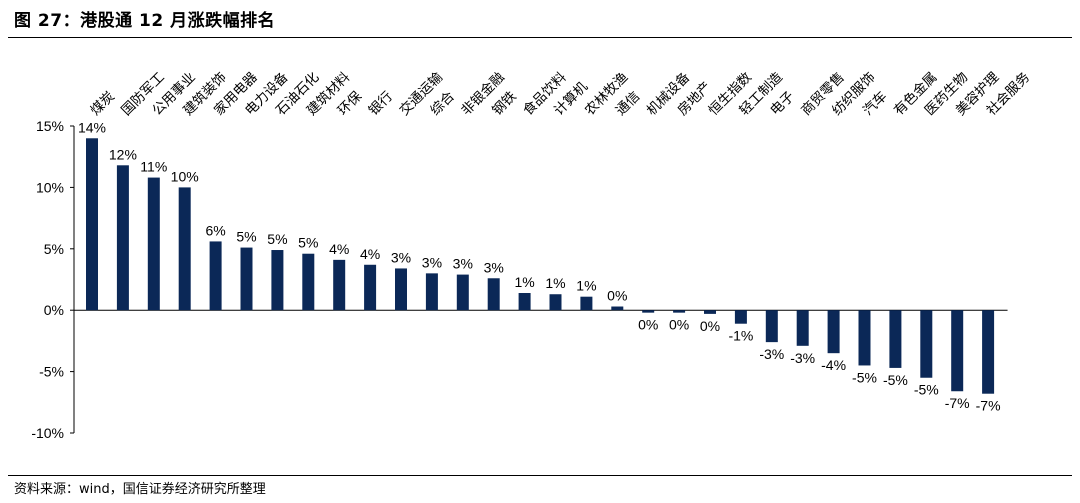  I want to click on y-tick-label: -5%, so click(51, 372).